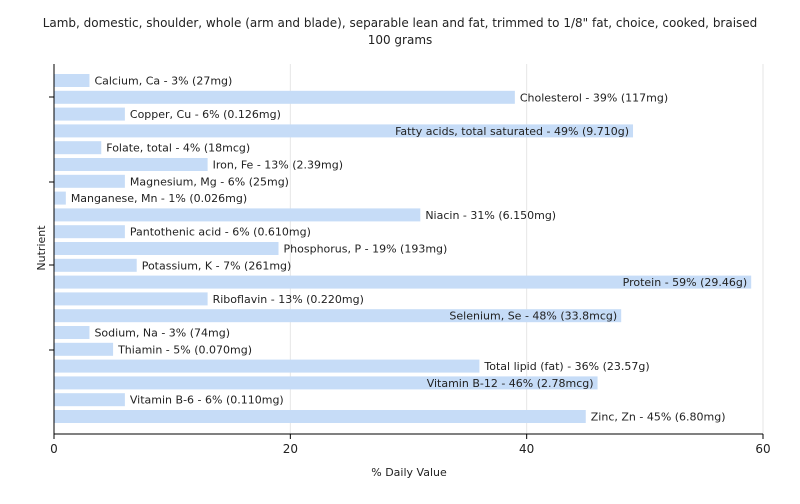 The image size is (800, 504). Describe the element at coordinates (594, 97) in the screenshot. I see `data-label-1: Cholesterol - 39% (117mg)` at that location.